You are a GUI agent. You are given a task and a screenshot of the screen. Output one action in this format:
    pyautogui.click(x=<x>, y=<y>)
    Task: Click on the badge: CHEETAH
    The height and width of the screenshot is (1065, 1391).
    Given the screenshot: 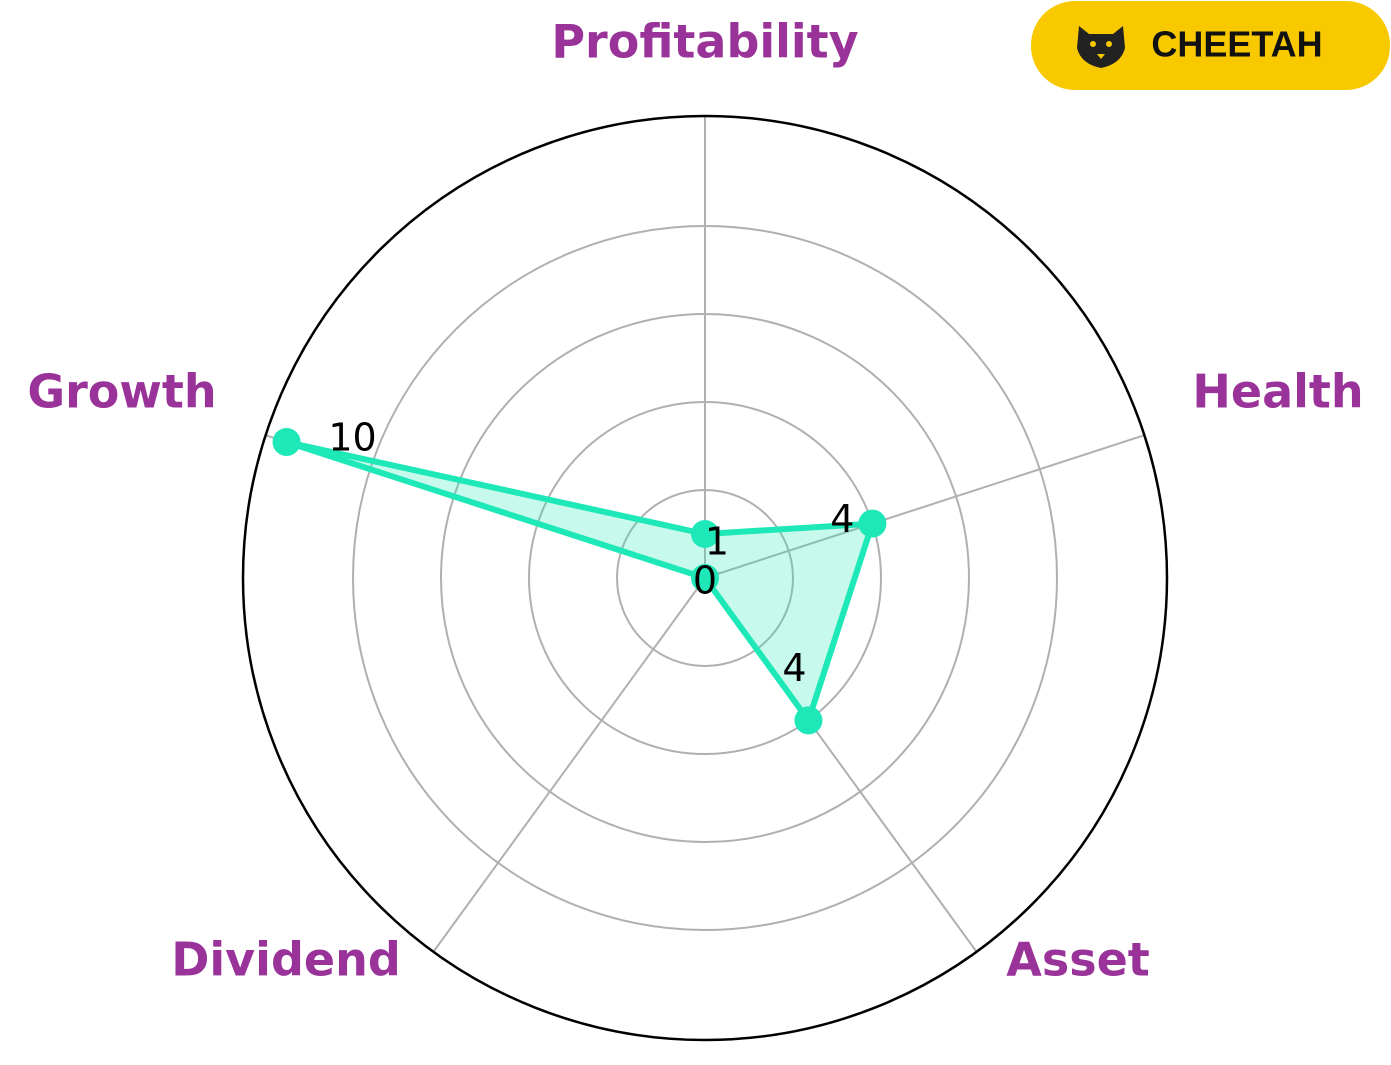 What is the action you would take?
    pyautogui.click(x=1210, y=45)
    